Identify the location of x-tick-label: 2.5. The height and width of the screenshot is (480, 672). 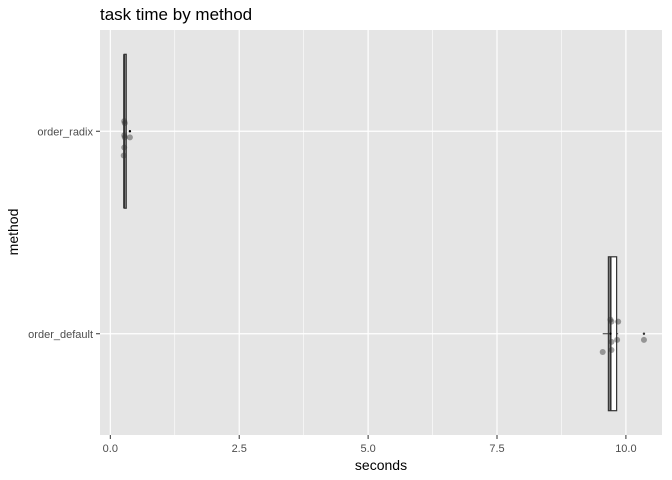
(239, 449).